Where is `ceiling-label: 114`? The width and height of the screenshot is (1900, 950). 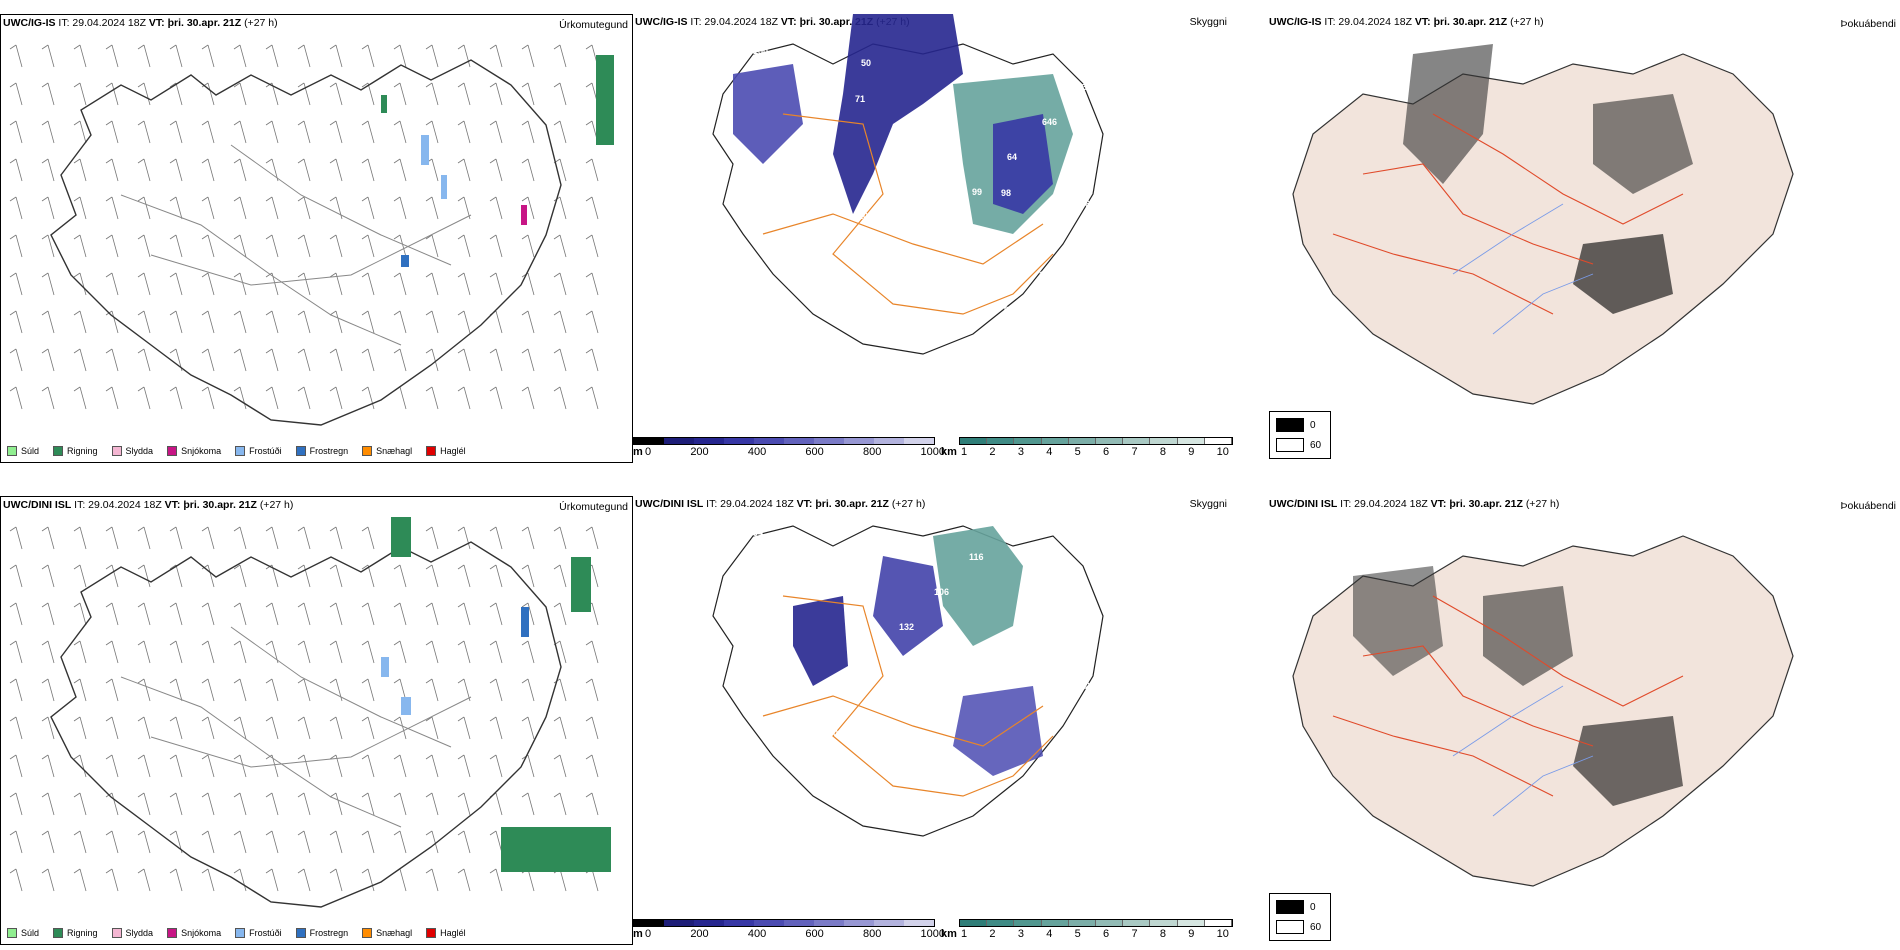
ceiling-label: 114 is located at coordinates (833, 98).